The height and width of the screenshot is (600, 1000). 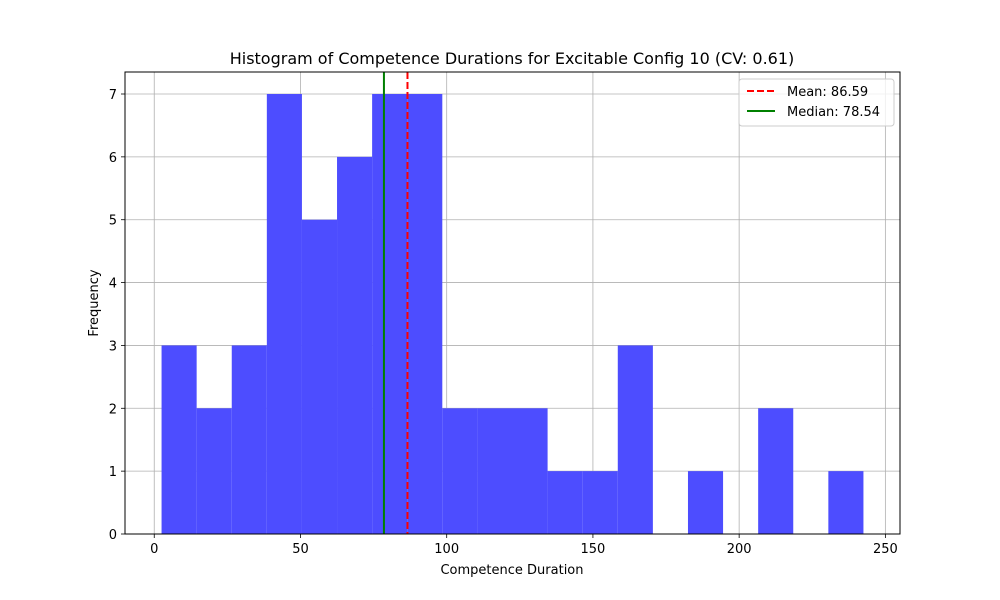 I want to click on x-axis-label: Competence Duration, so click(x=511, y=570).